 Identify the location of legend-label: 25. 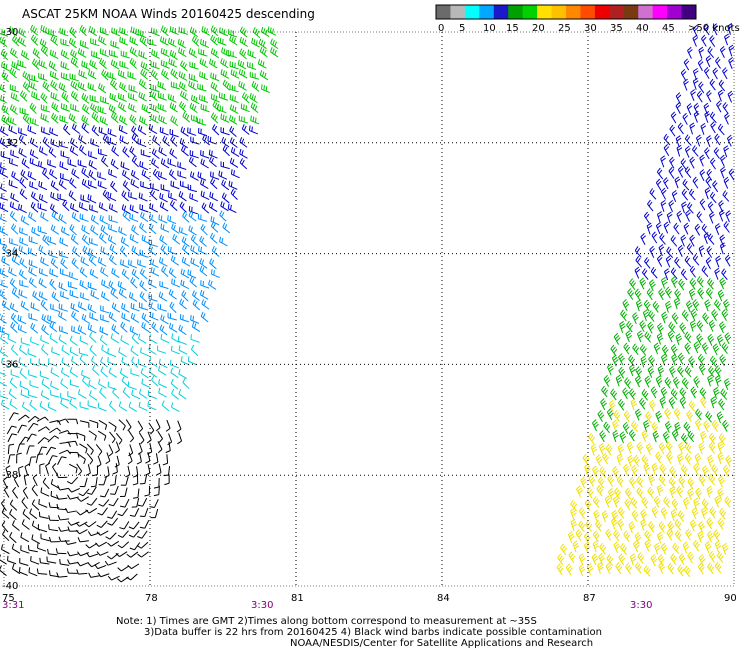
(564, 28).